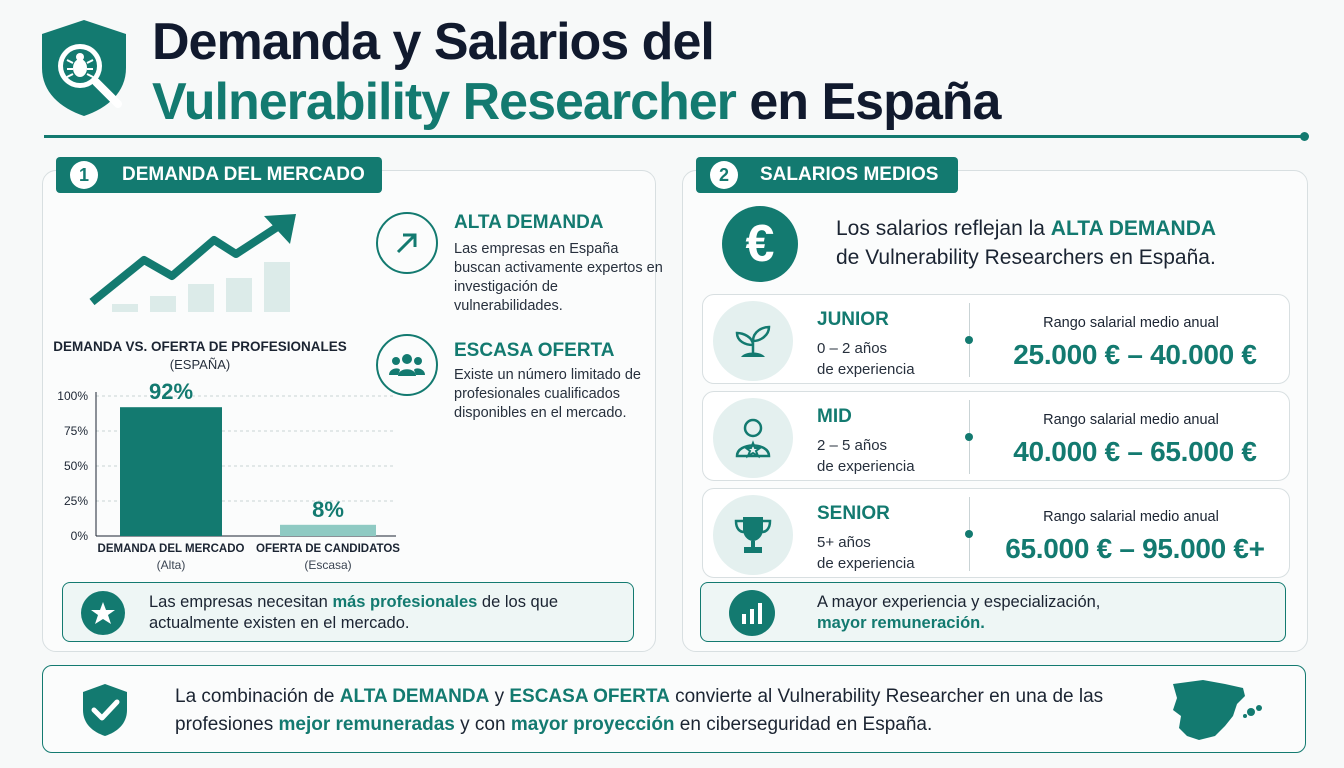 The width and height of the screenshot is (1344, 768). What do you see at coordinates (529, 222) in the screenshot?
I see `feature-title: ALTA DEMANDA` at bounding box center [529, 222].